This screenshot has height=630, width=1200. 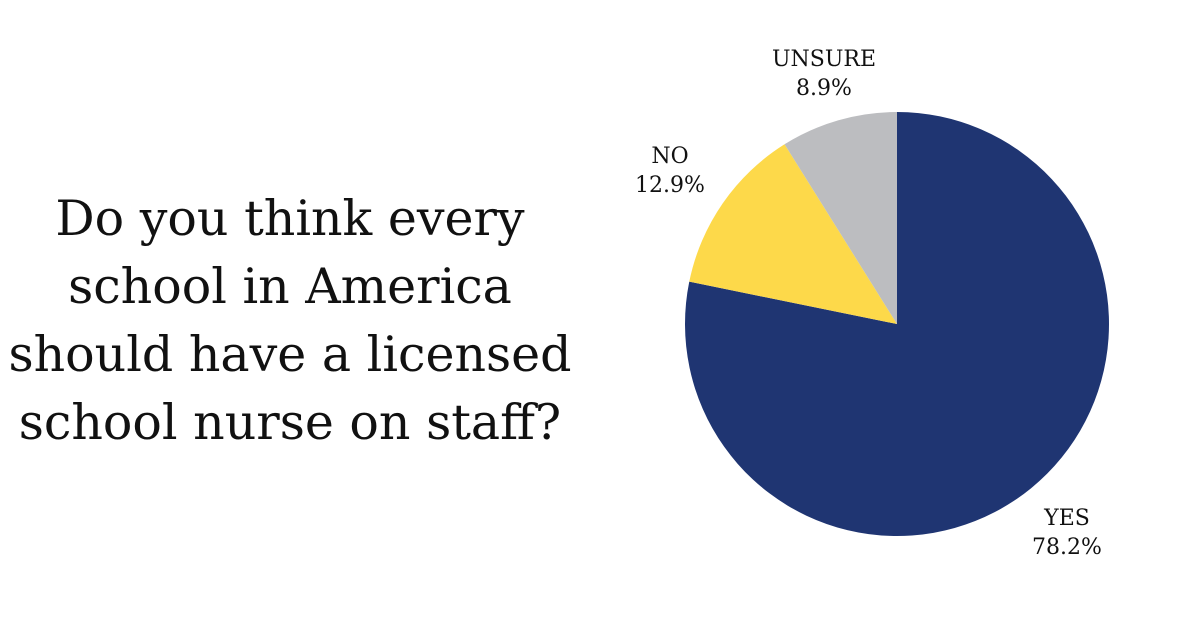 I want to click on slice-value-yes: 78.2%, so click(x=1067, y=547).